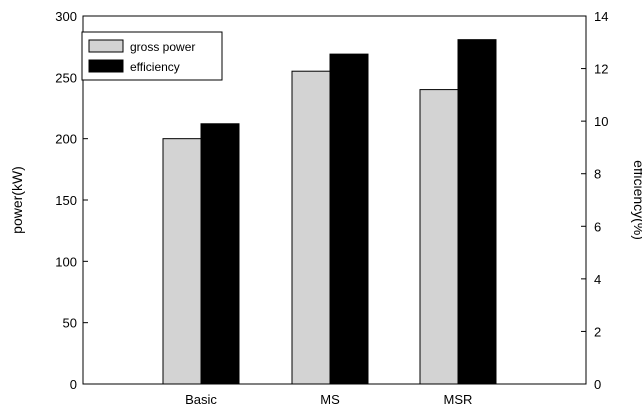  Describe the element at coordinates (601, 16) in the screenshot. I see `right-tick-label: 14` at that location.